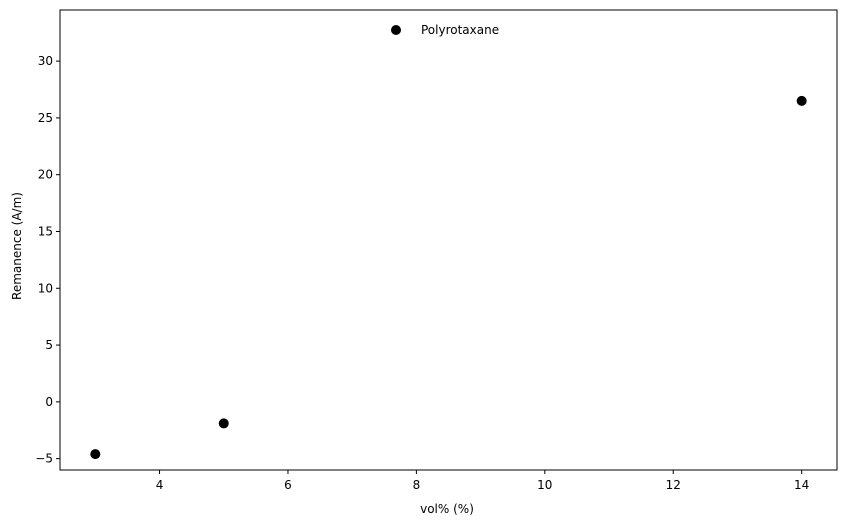  What do you see at coordinates (44, 459) in the screenshot?
I see `y-tick-label: −5` at bounding box center [44, 459].